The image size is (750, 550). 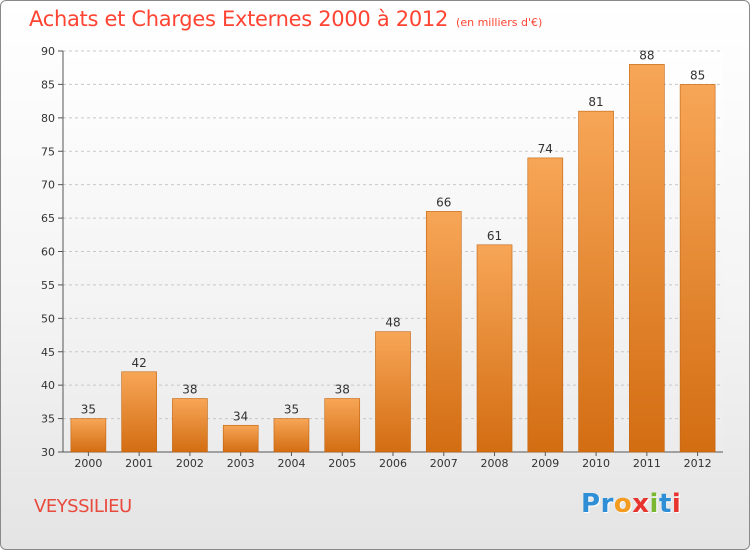 I want to click on value-label-2005: 38, so click(x=342, y=390).